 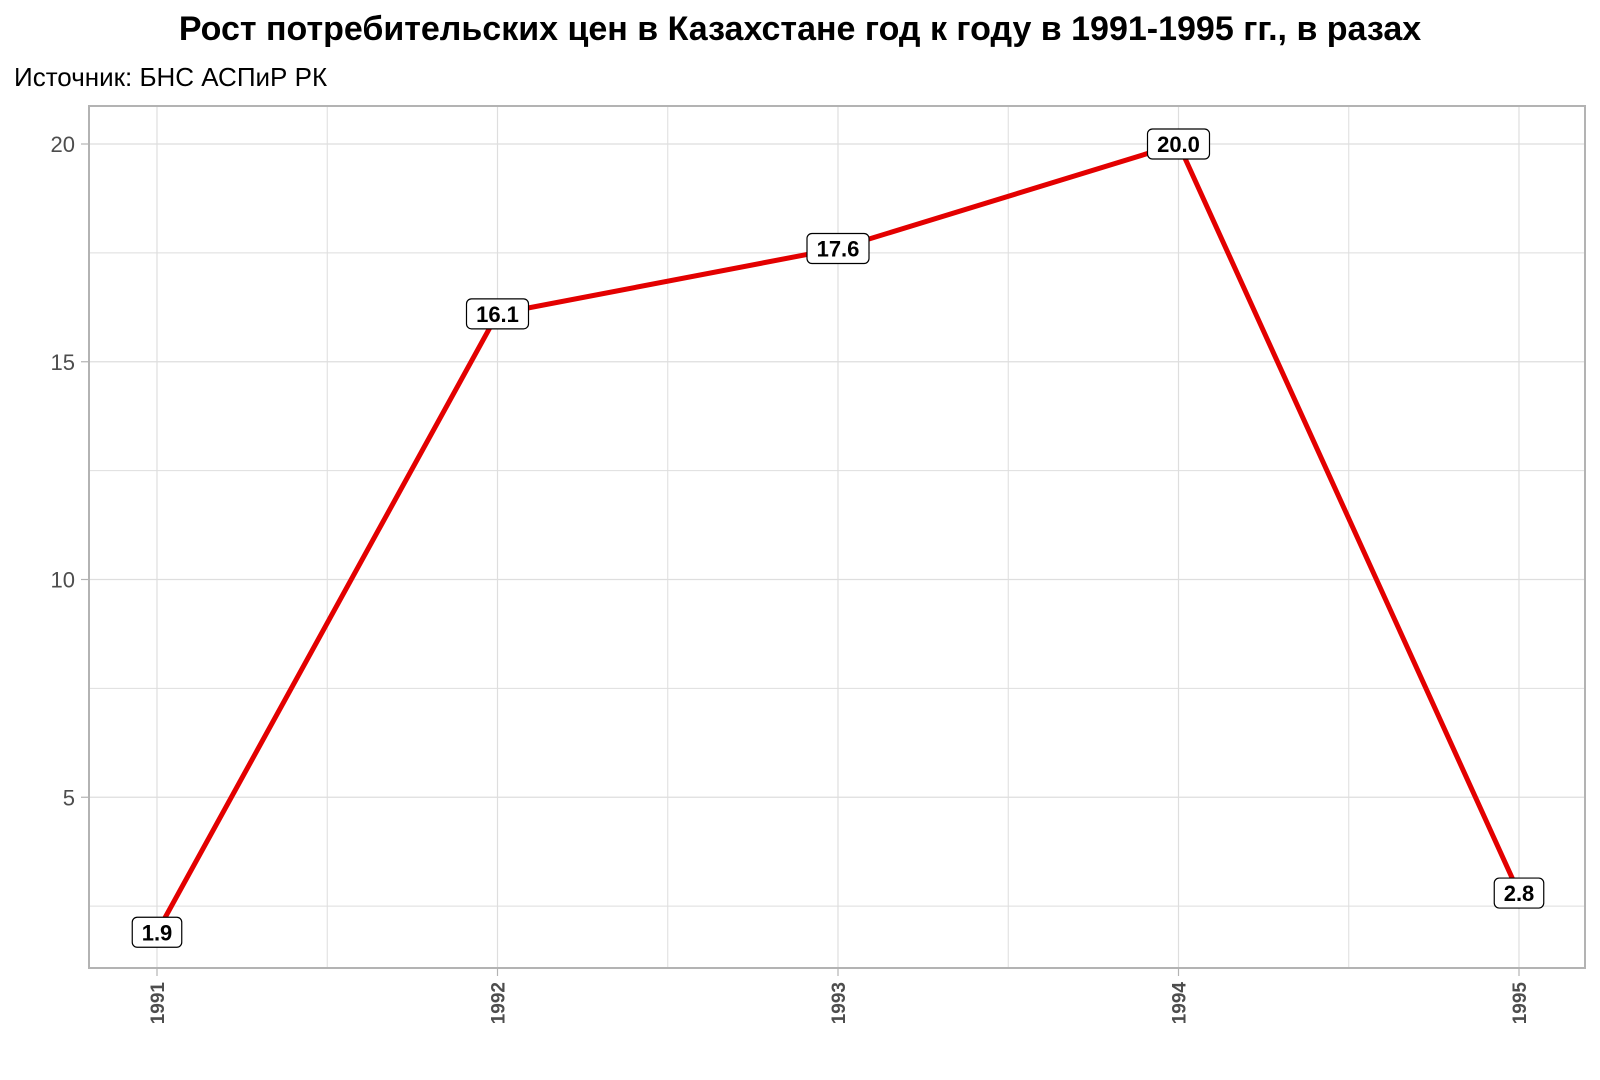 What do you see at coordinates (69, 797) in the screenshot?
I see `y-tick-label: 5` at bounding box center [69, 797].